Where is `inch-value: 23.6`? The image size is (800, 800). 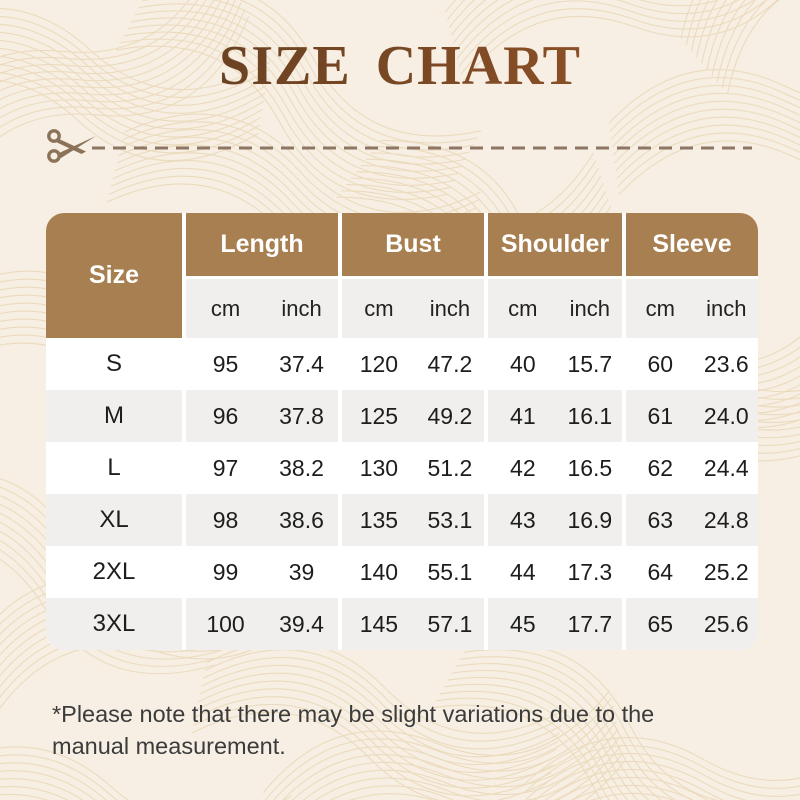
inch-value: 23.6 is located at coordinates (726, 363).